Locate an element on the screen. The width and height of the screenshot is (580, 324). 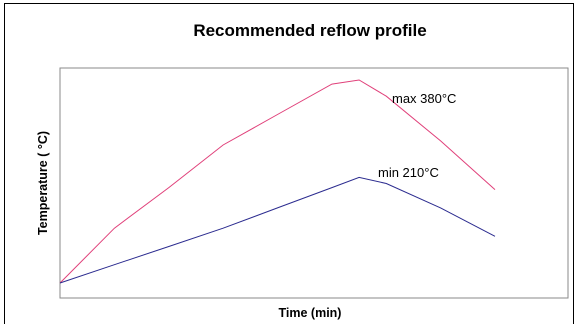
series-label-min: min 210°C is located at coordinates (408, 172).